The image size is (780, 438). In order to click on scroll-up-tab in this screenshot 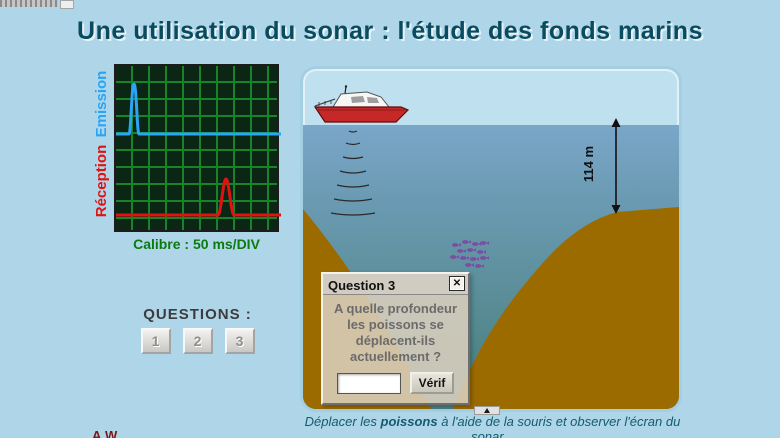, I will do `click(487, 410)`.